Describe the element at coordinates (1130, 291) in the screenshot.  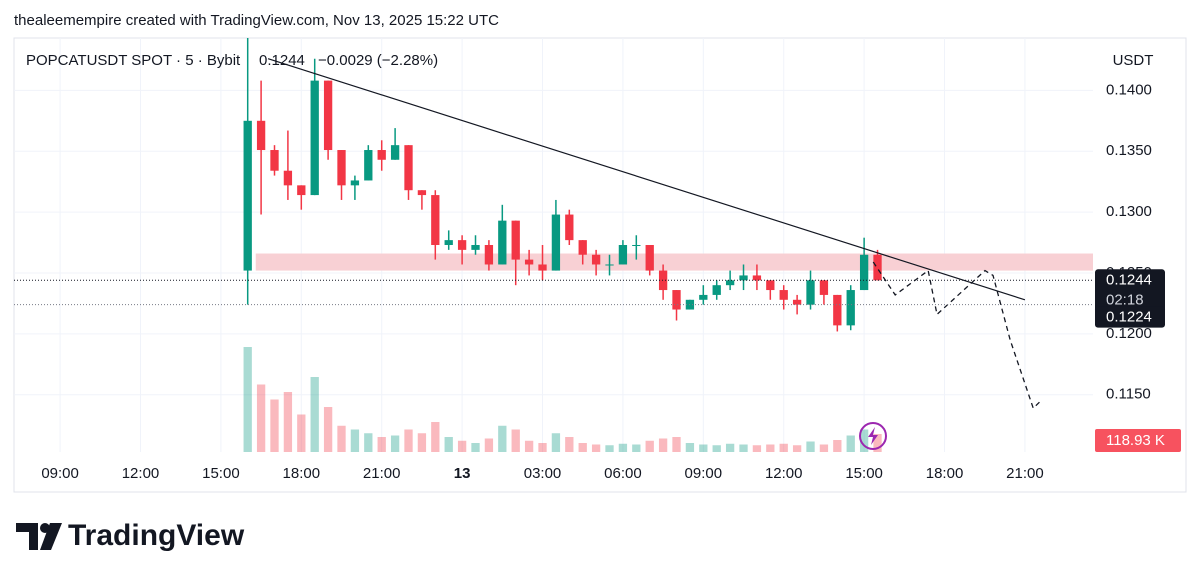
I see `price-tag` at that location.